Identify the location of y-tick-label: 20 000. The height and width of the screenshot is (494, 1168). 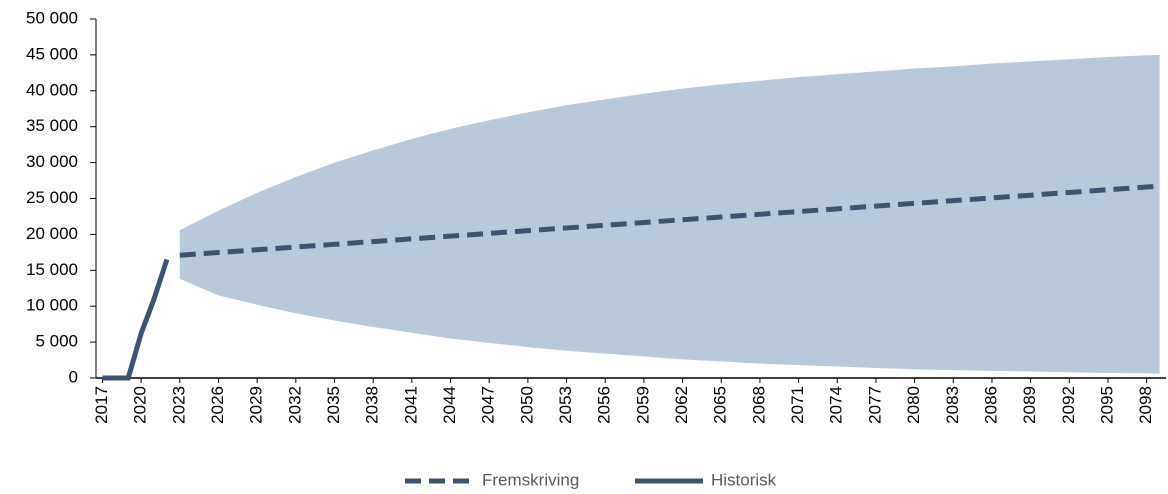
(52, 233).